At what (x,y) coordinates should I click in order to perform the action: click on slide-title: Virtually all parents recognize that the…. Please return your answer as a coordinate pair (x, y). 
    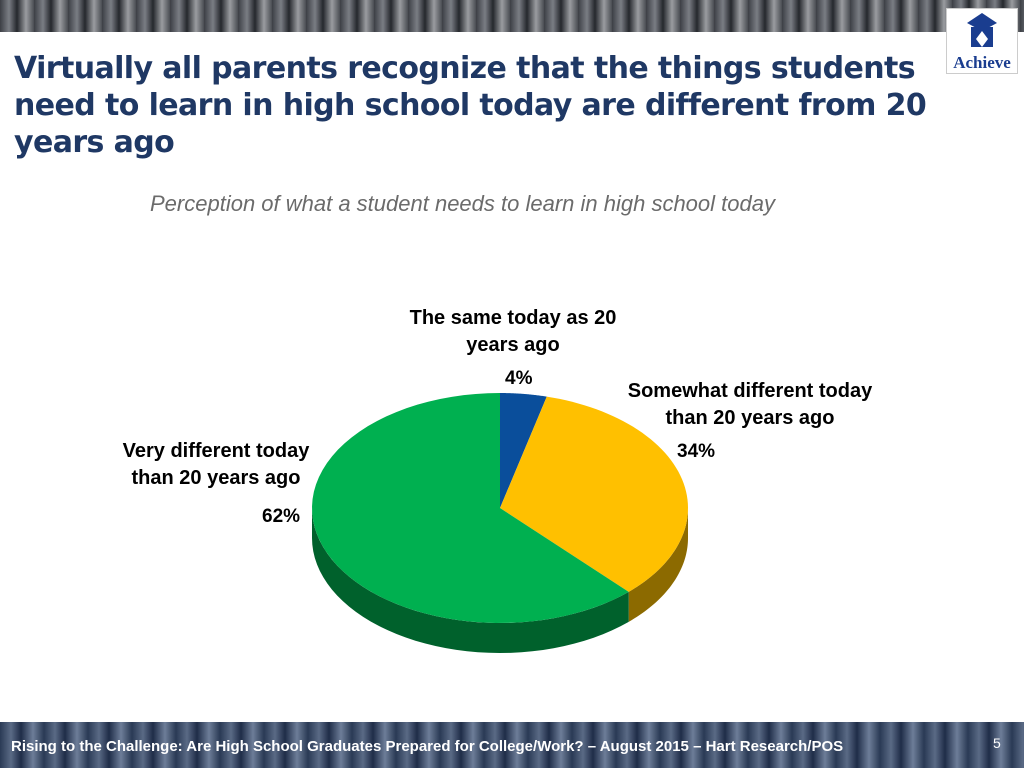
    Looking at the image, I should click on (470, 105).